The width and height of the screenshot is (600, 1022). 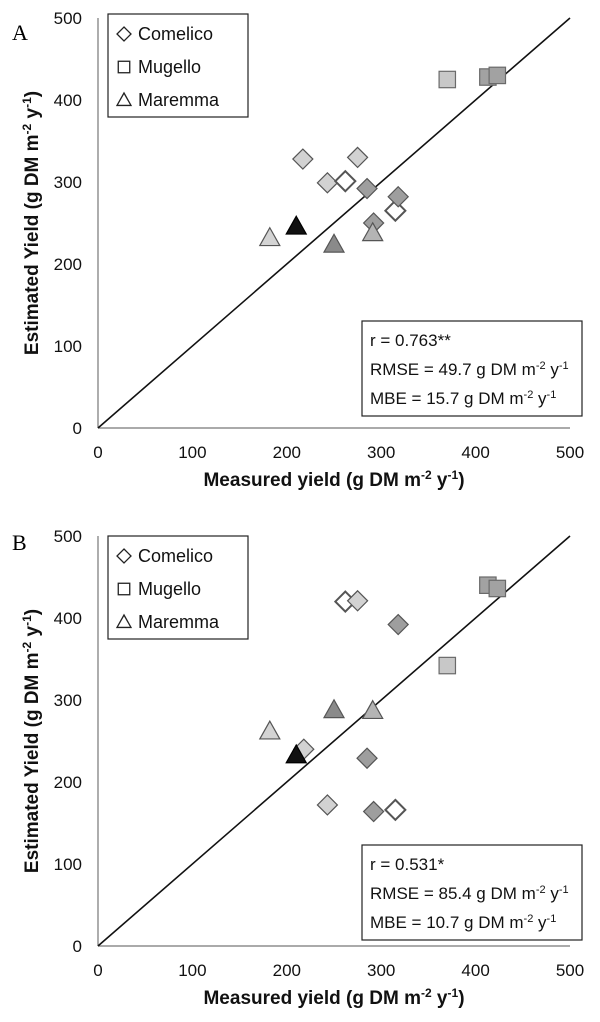 I want to click on stats-line: MBE = 15.7 g DM m-2 y-1, so click(x=463, y=398).